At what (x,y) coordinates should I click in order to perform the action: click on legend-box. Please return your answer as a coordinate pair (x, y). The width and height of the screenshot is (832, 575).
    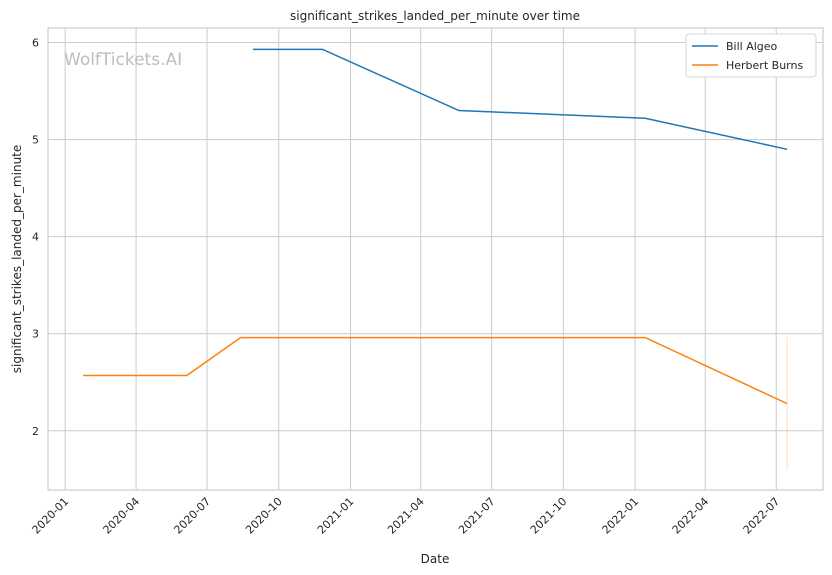
    Looking at the image, I should click on (751, 55).